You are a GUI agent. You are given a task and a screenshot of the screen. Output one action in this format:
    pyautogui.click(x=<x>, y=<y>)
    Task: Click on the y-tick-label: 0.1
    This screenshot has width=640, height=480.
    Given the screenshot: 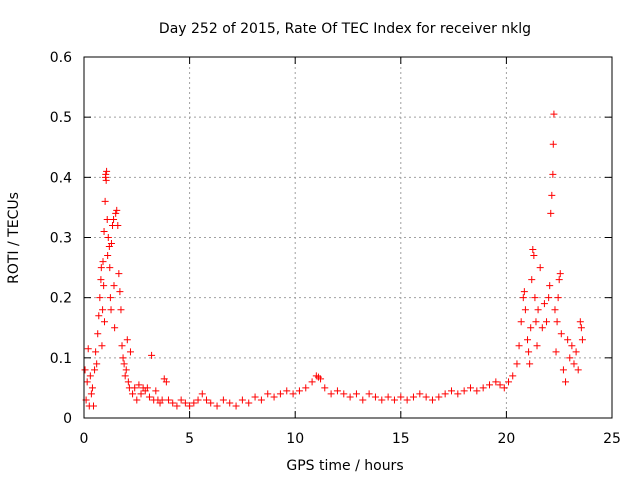 What is the action you would take?
    pyautogui.click(x=61, y=359)
    